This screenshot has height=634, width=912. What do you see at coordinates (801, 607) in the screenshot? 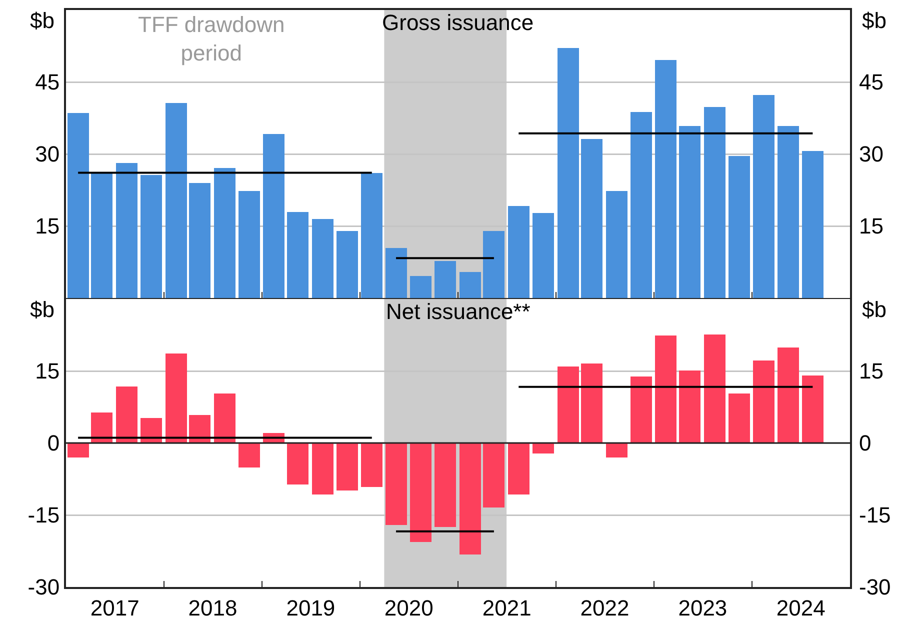
I see `x-tick-label: 2024` at bounding box center [801, 607].